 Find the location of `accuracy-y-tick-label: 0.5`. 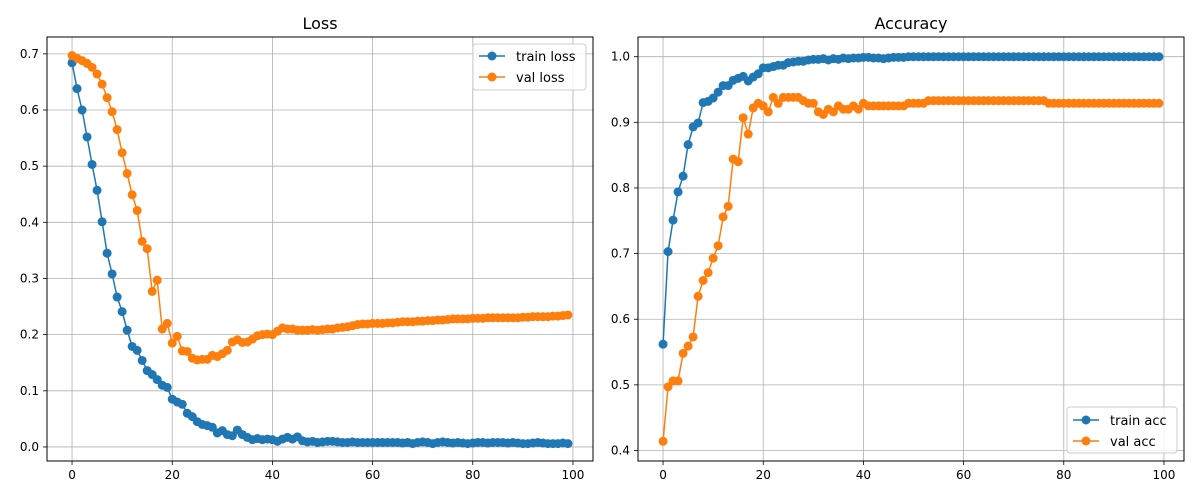

accuracy-y-tick-label: 0.5 is located at coordinates (620, 385).